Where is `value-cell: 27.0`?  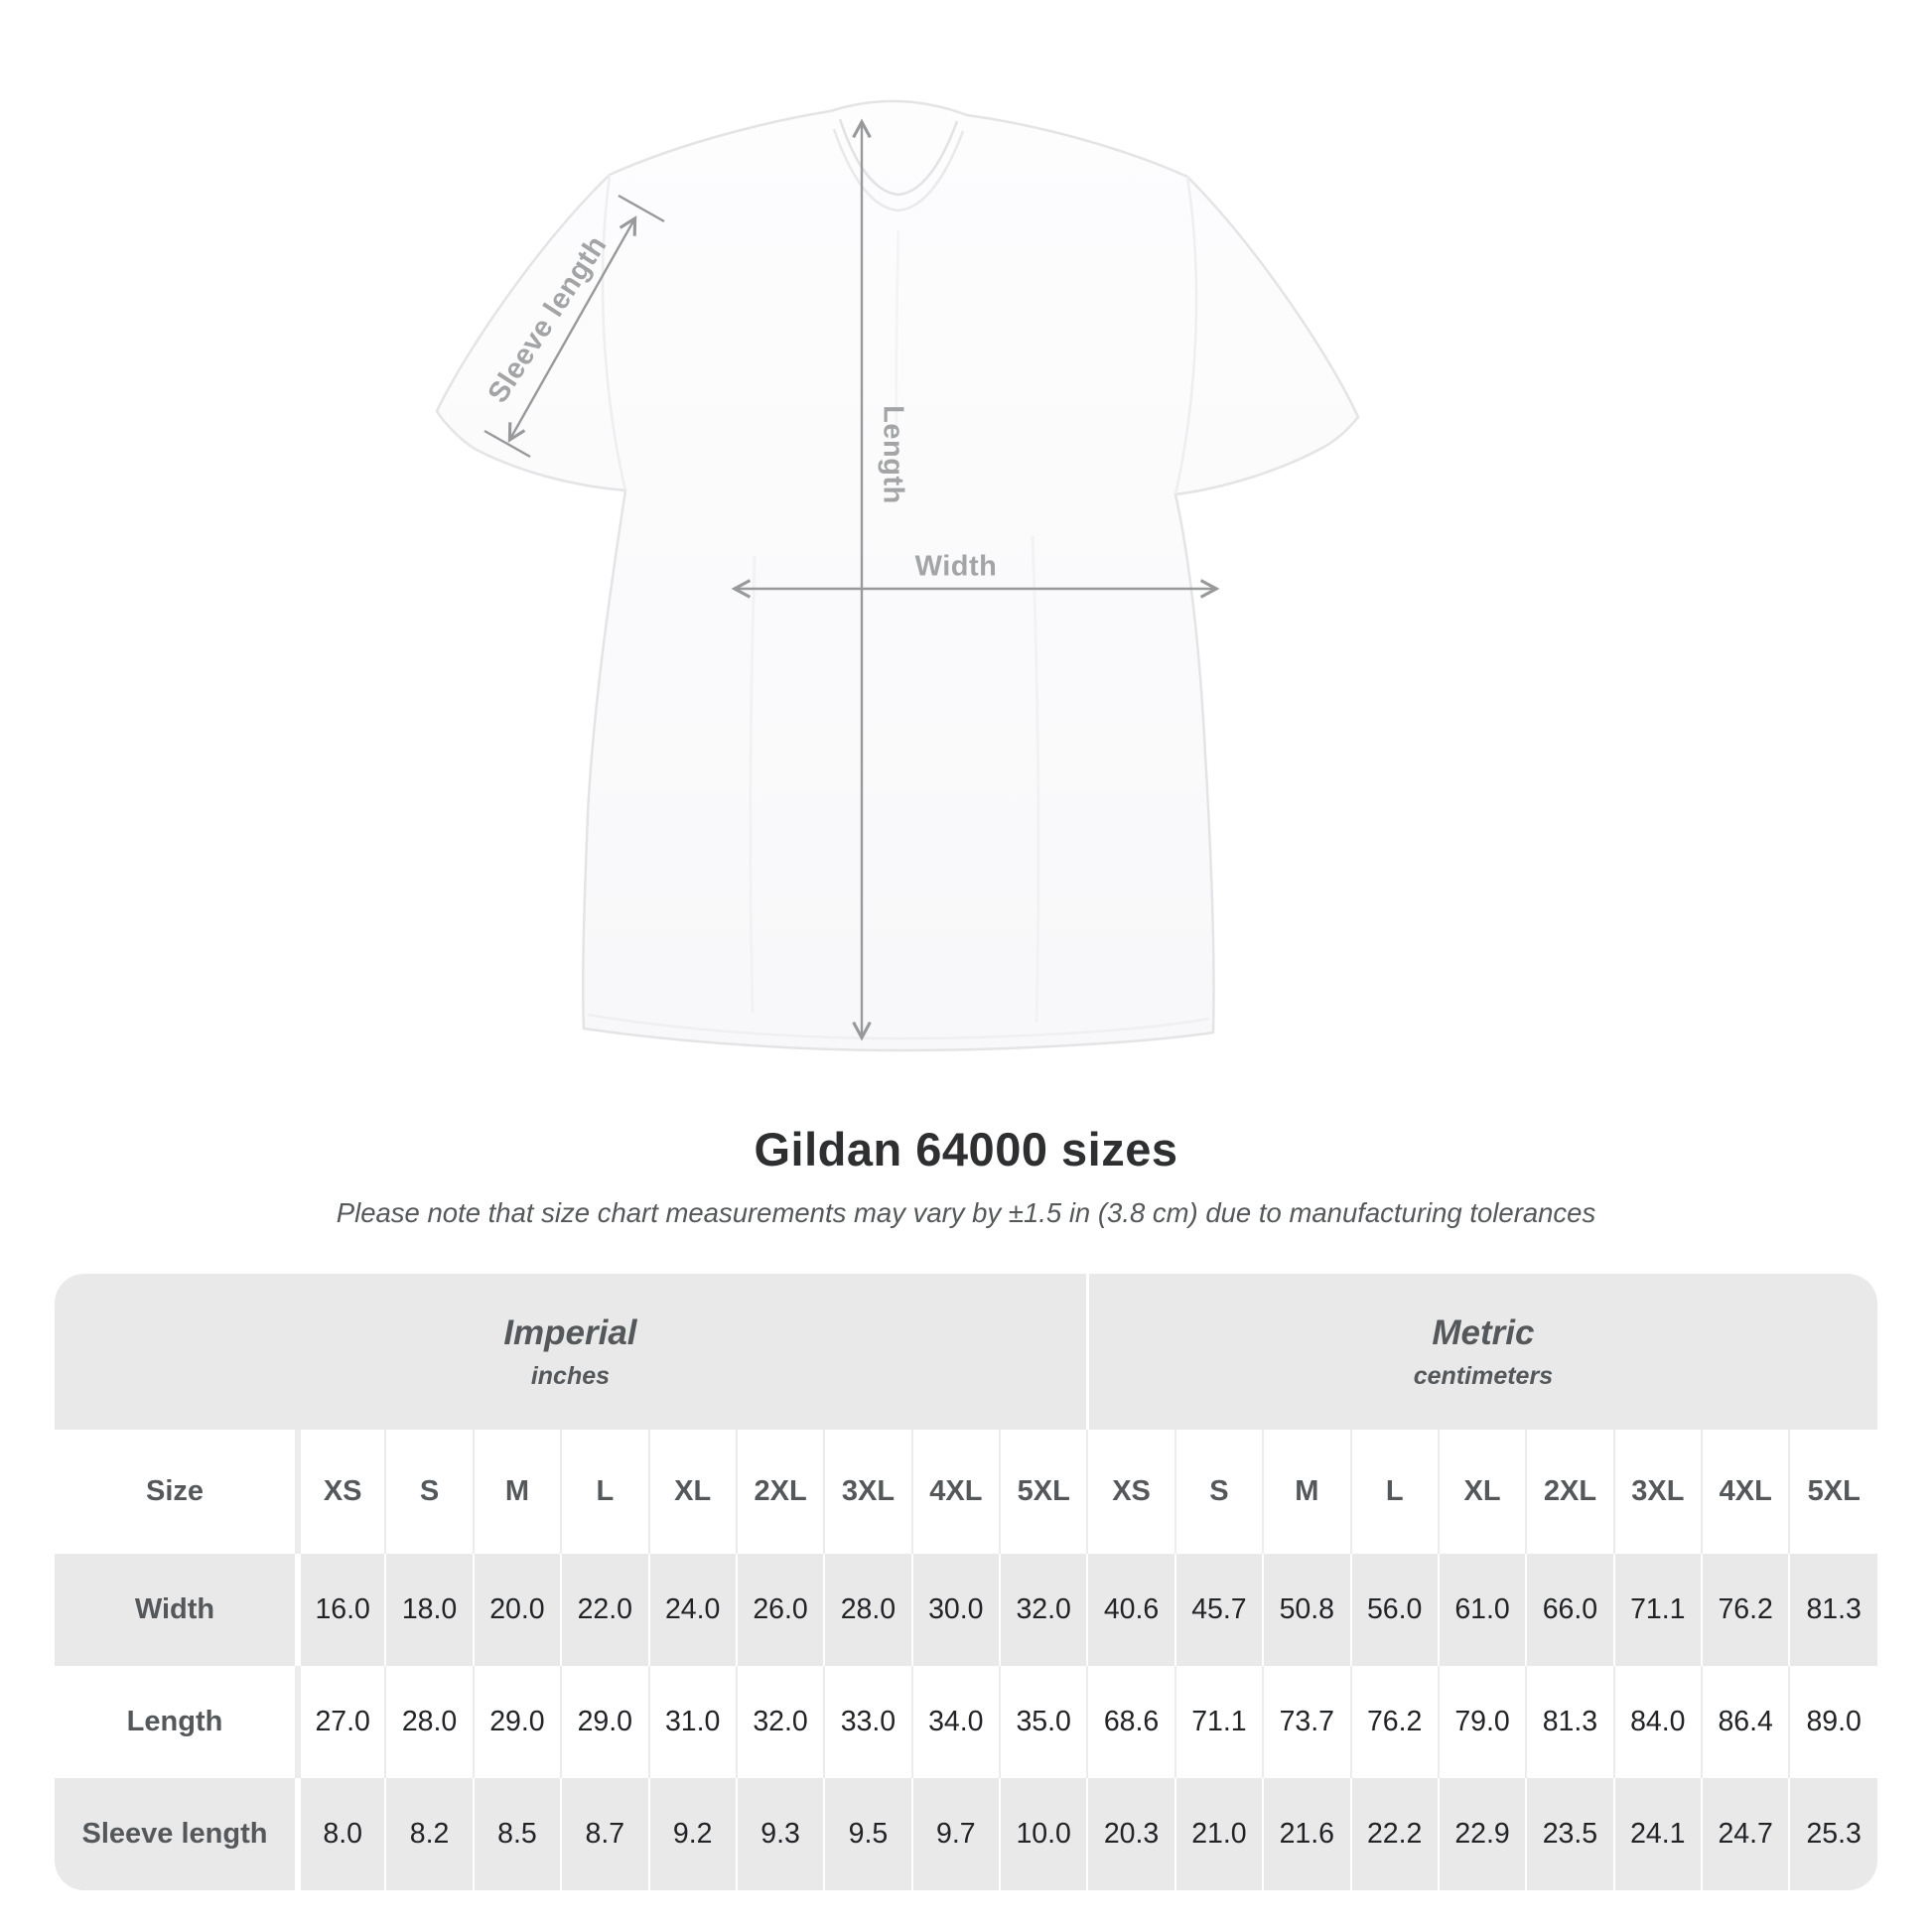
value-cell: 27.0 is located at coordinates (340, 1722).